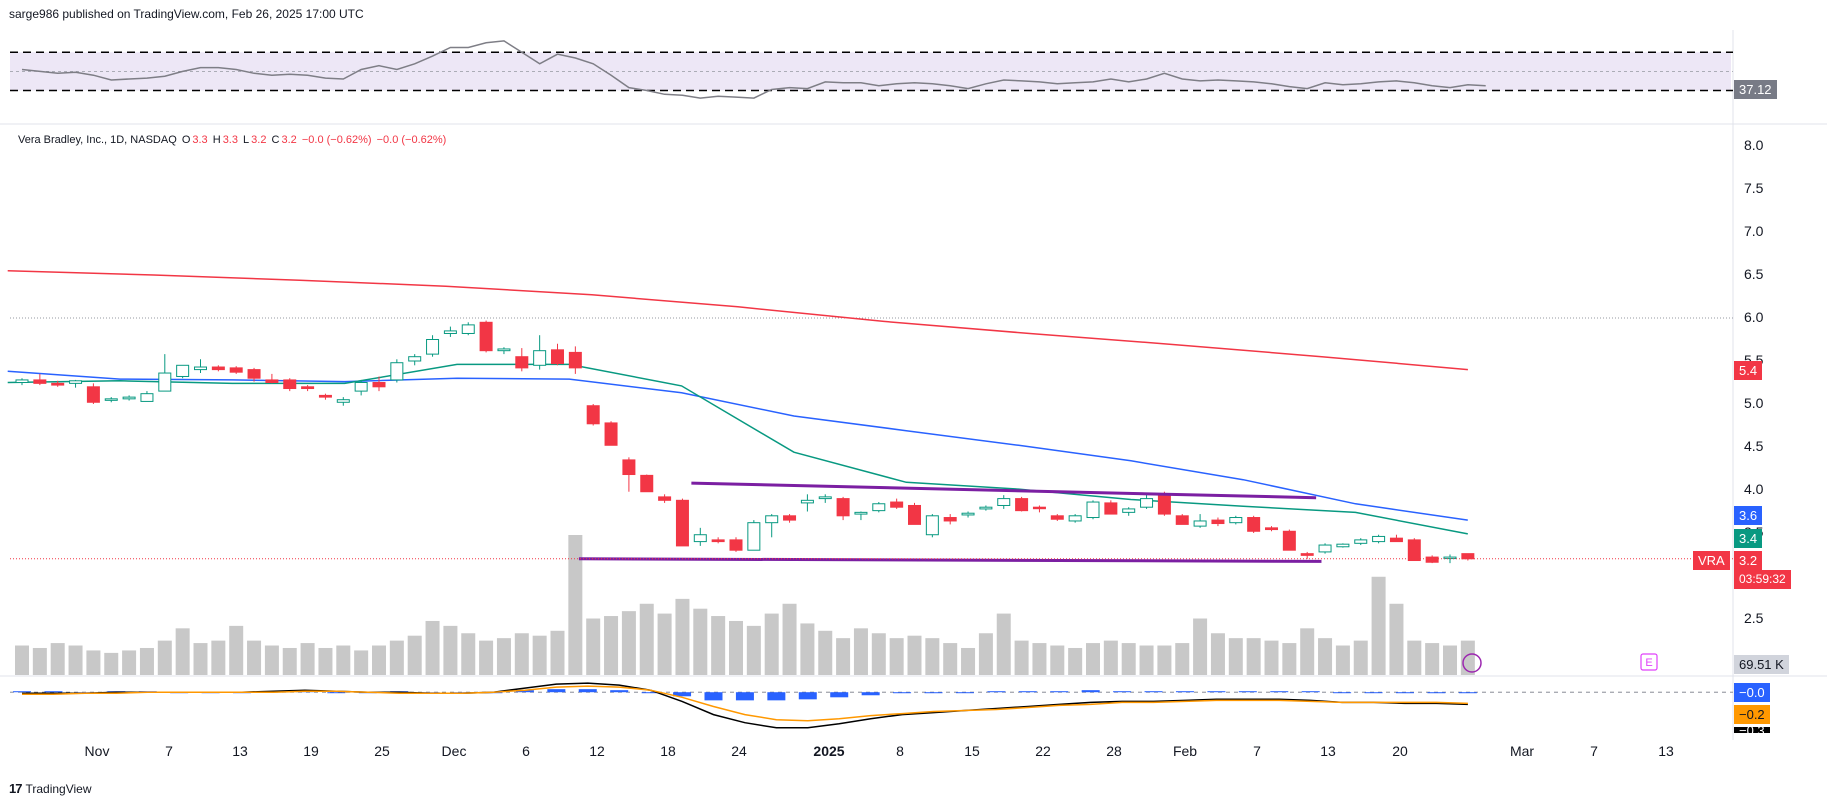 The height and width of the screenshot is (805, 1827). Describe the element at coordinates (1114, 751) in the screenshot. I see `time-tick-label: 28` at that location.